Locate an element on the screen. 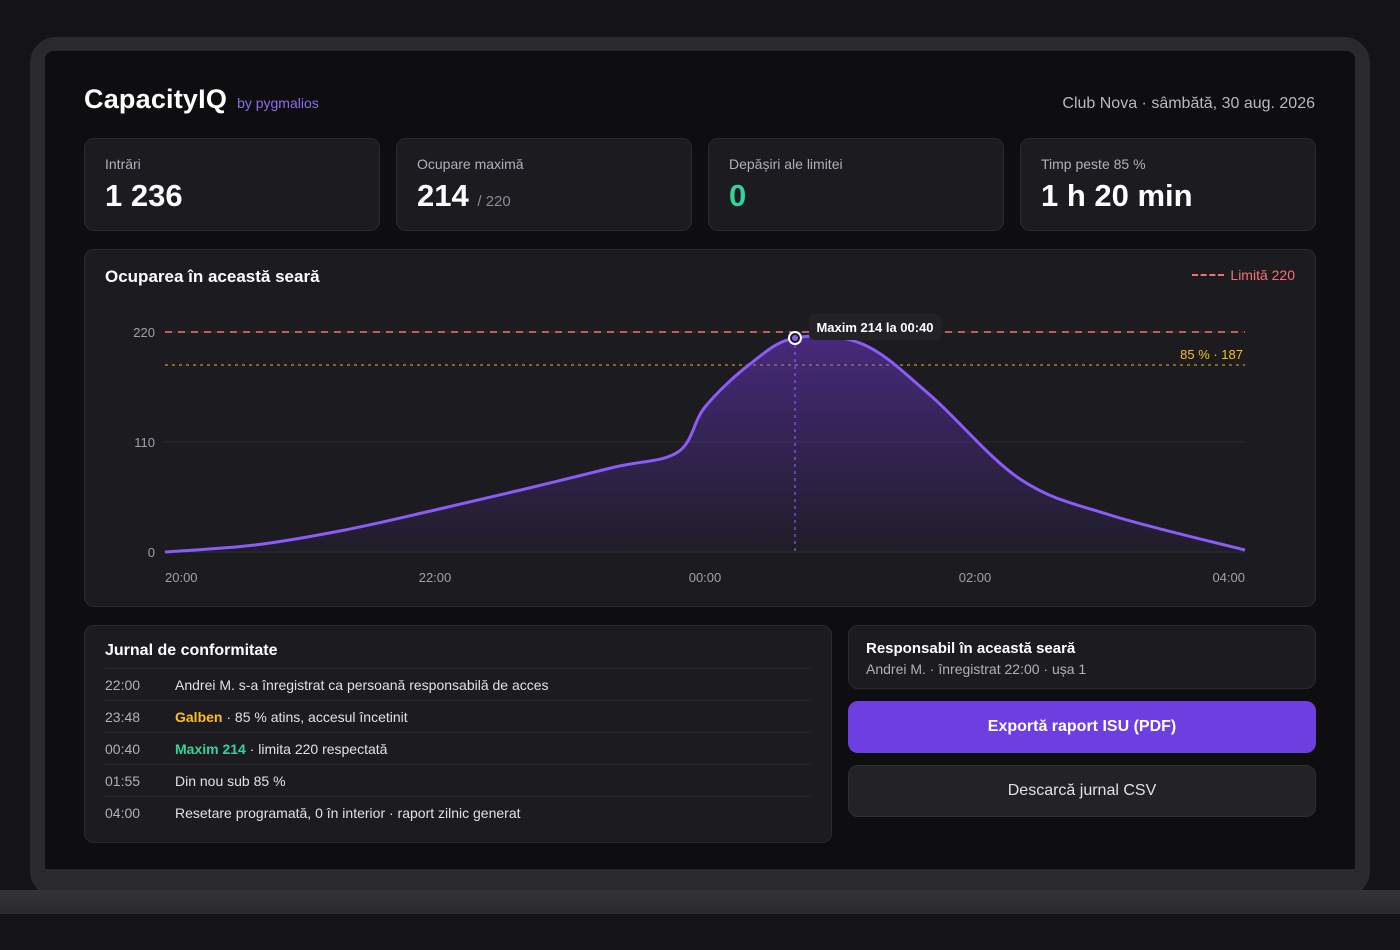 The width and height of the screenshot is (1400, 950). kpi-time-over-85: Timp peste 85 % 1 h 20 min is located at coordinates (1168, 184).